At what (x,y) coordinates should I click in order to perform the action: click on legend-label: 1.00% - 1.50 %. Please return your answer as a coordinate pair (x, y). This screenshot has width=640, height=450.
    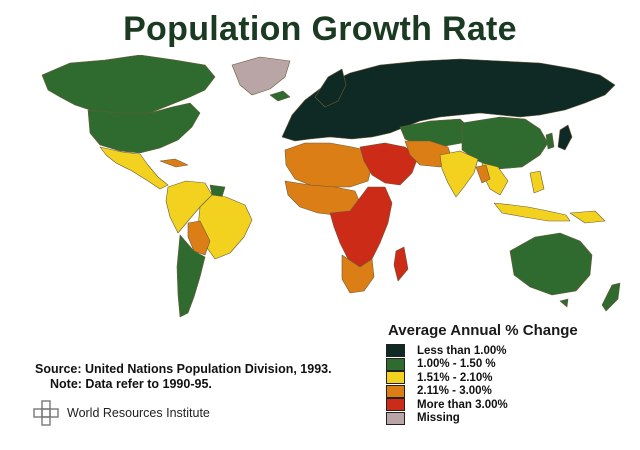
    Looking at the image, I should click on (456, 364).